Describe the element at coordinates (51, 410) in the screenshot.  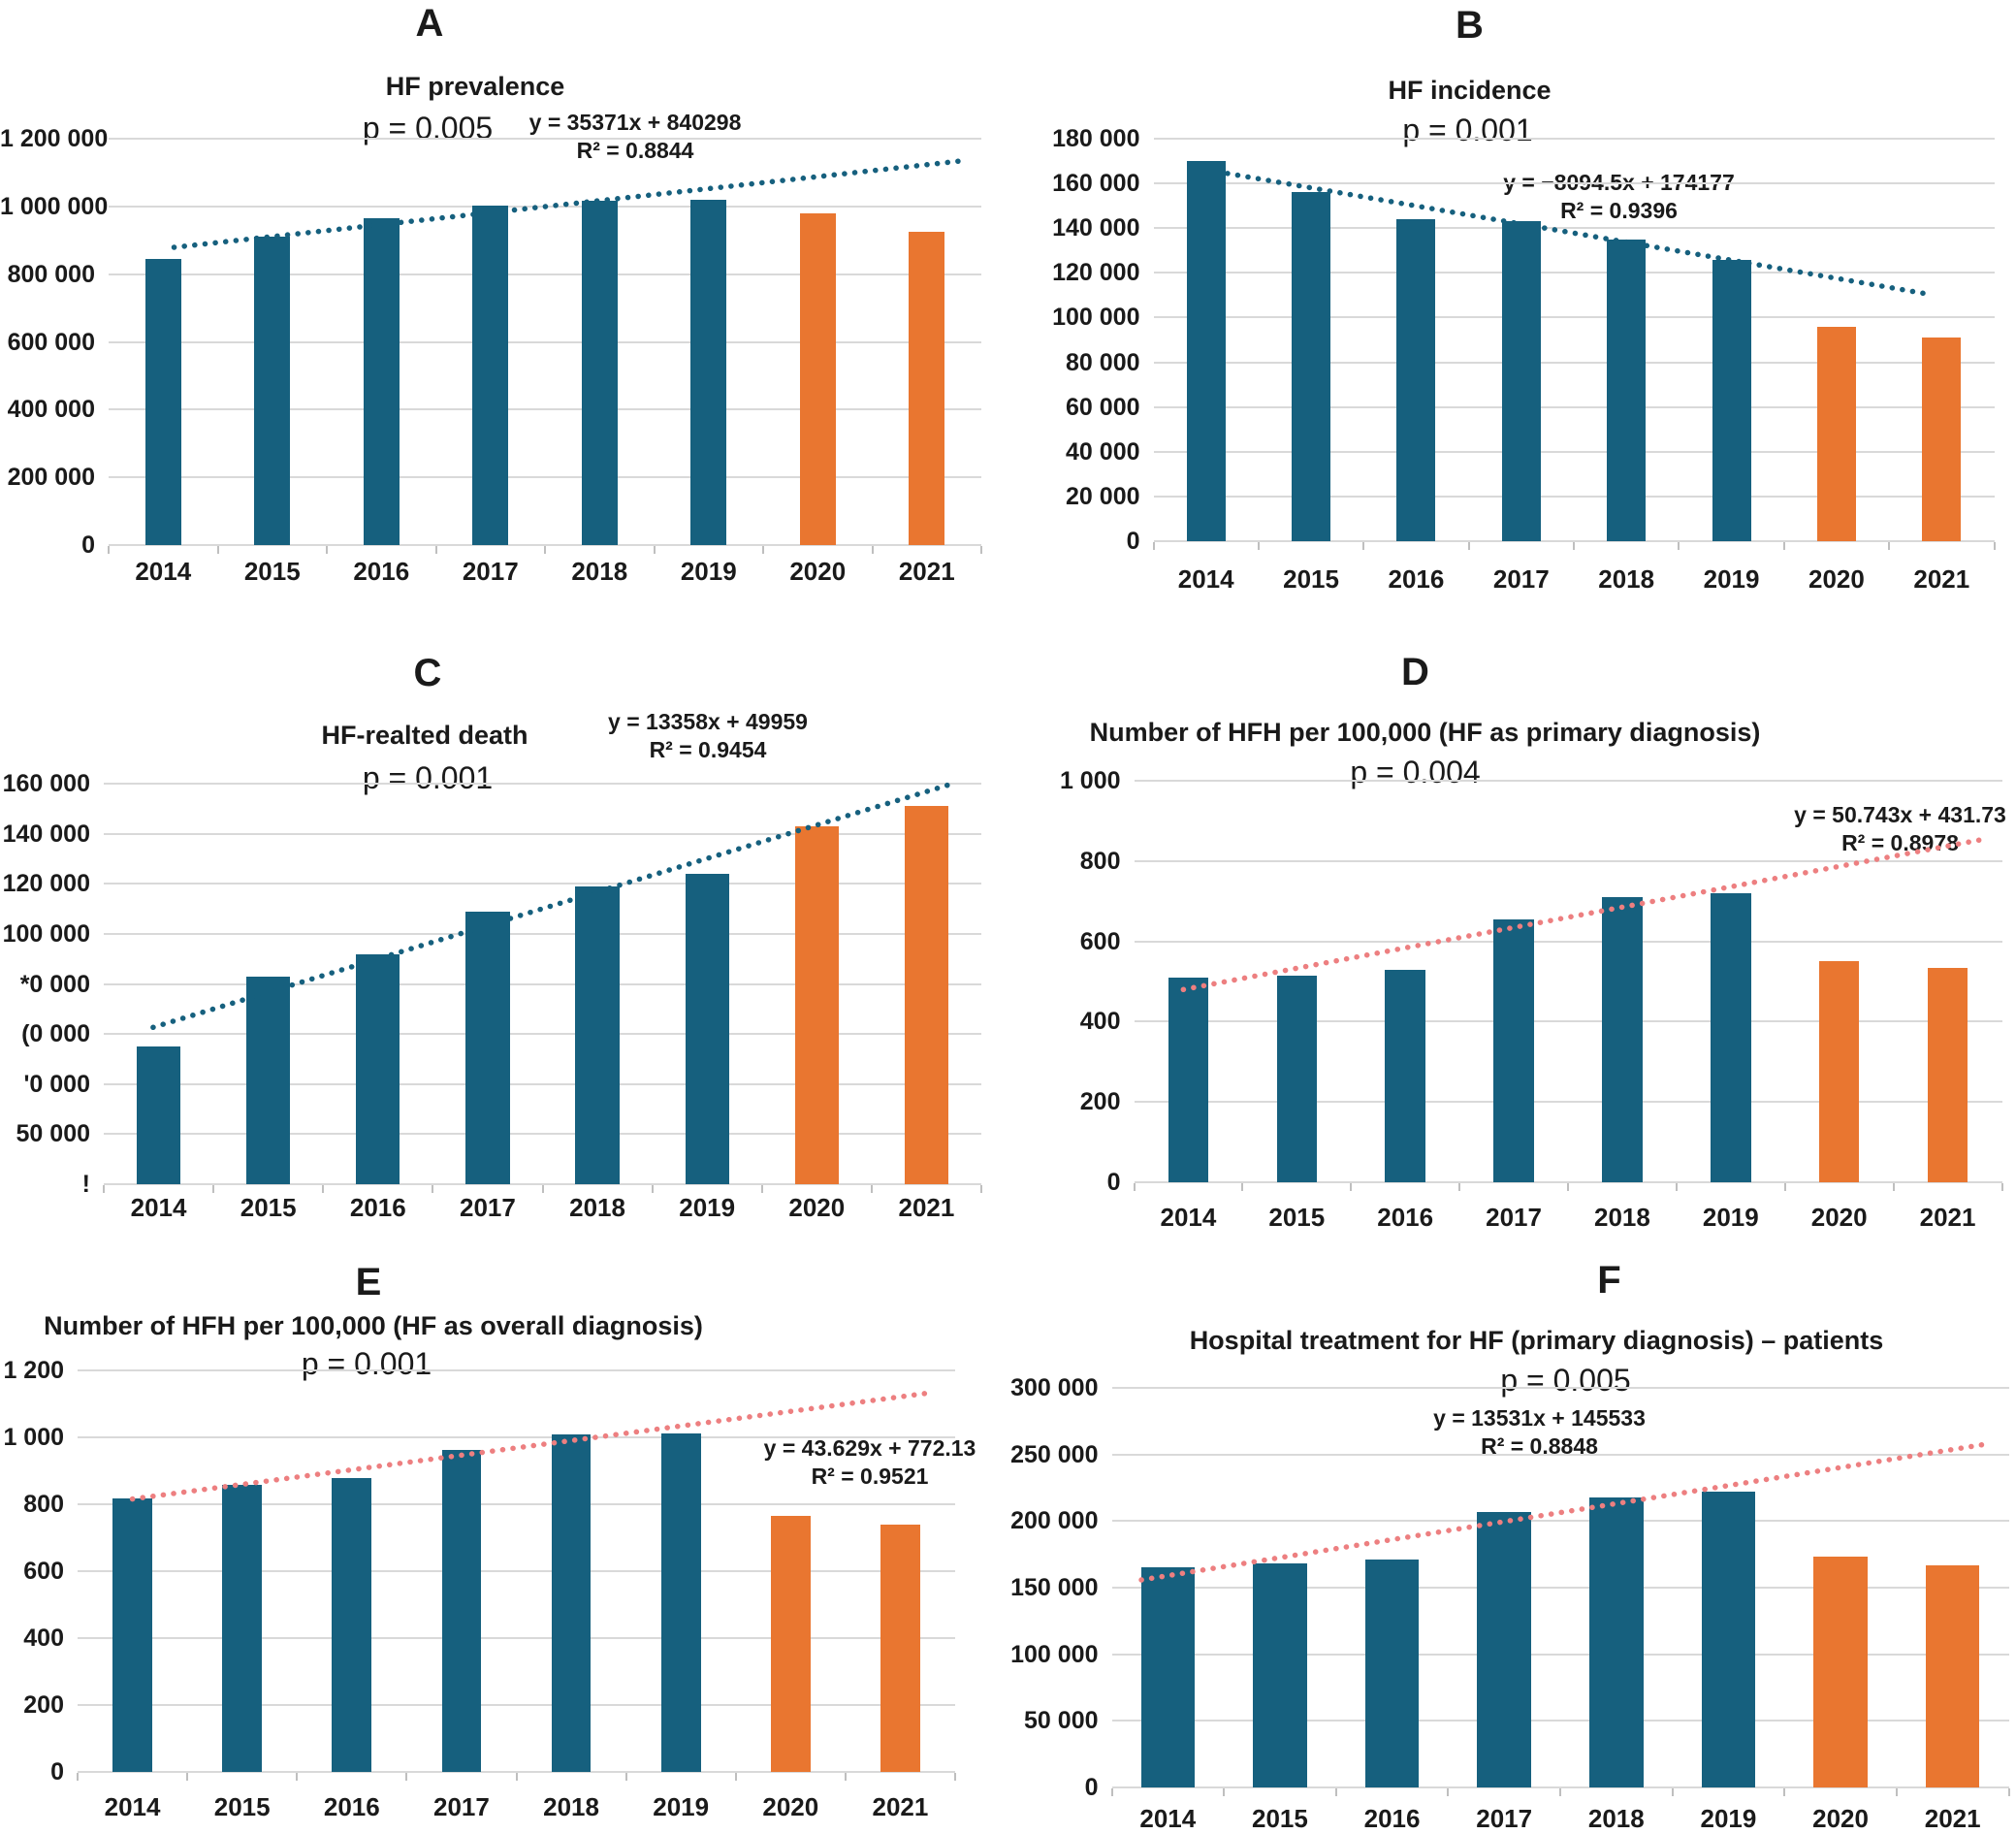
I see `y-axis-label: 400 000` at that location.